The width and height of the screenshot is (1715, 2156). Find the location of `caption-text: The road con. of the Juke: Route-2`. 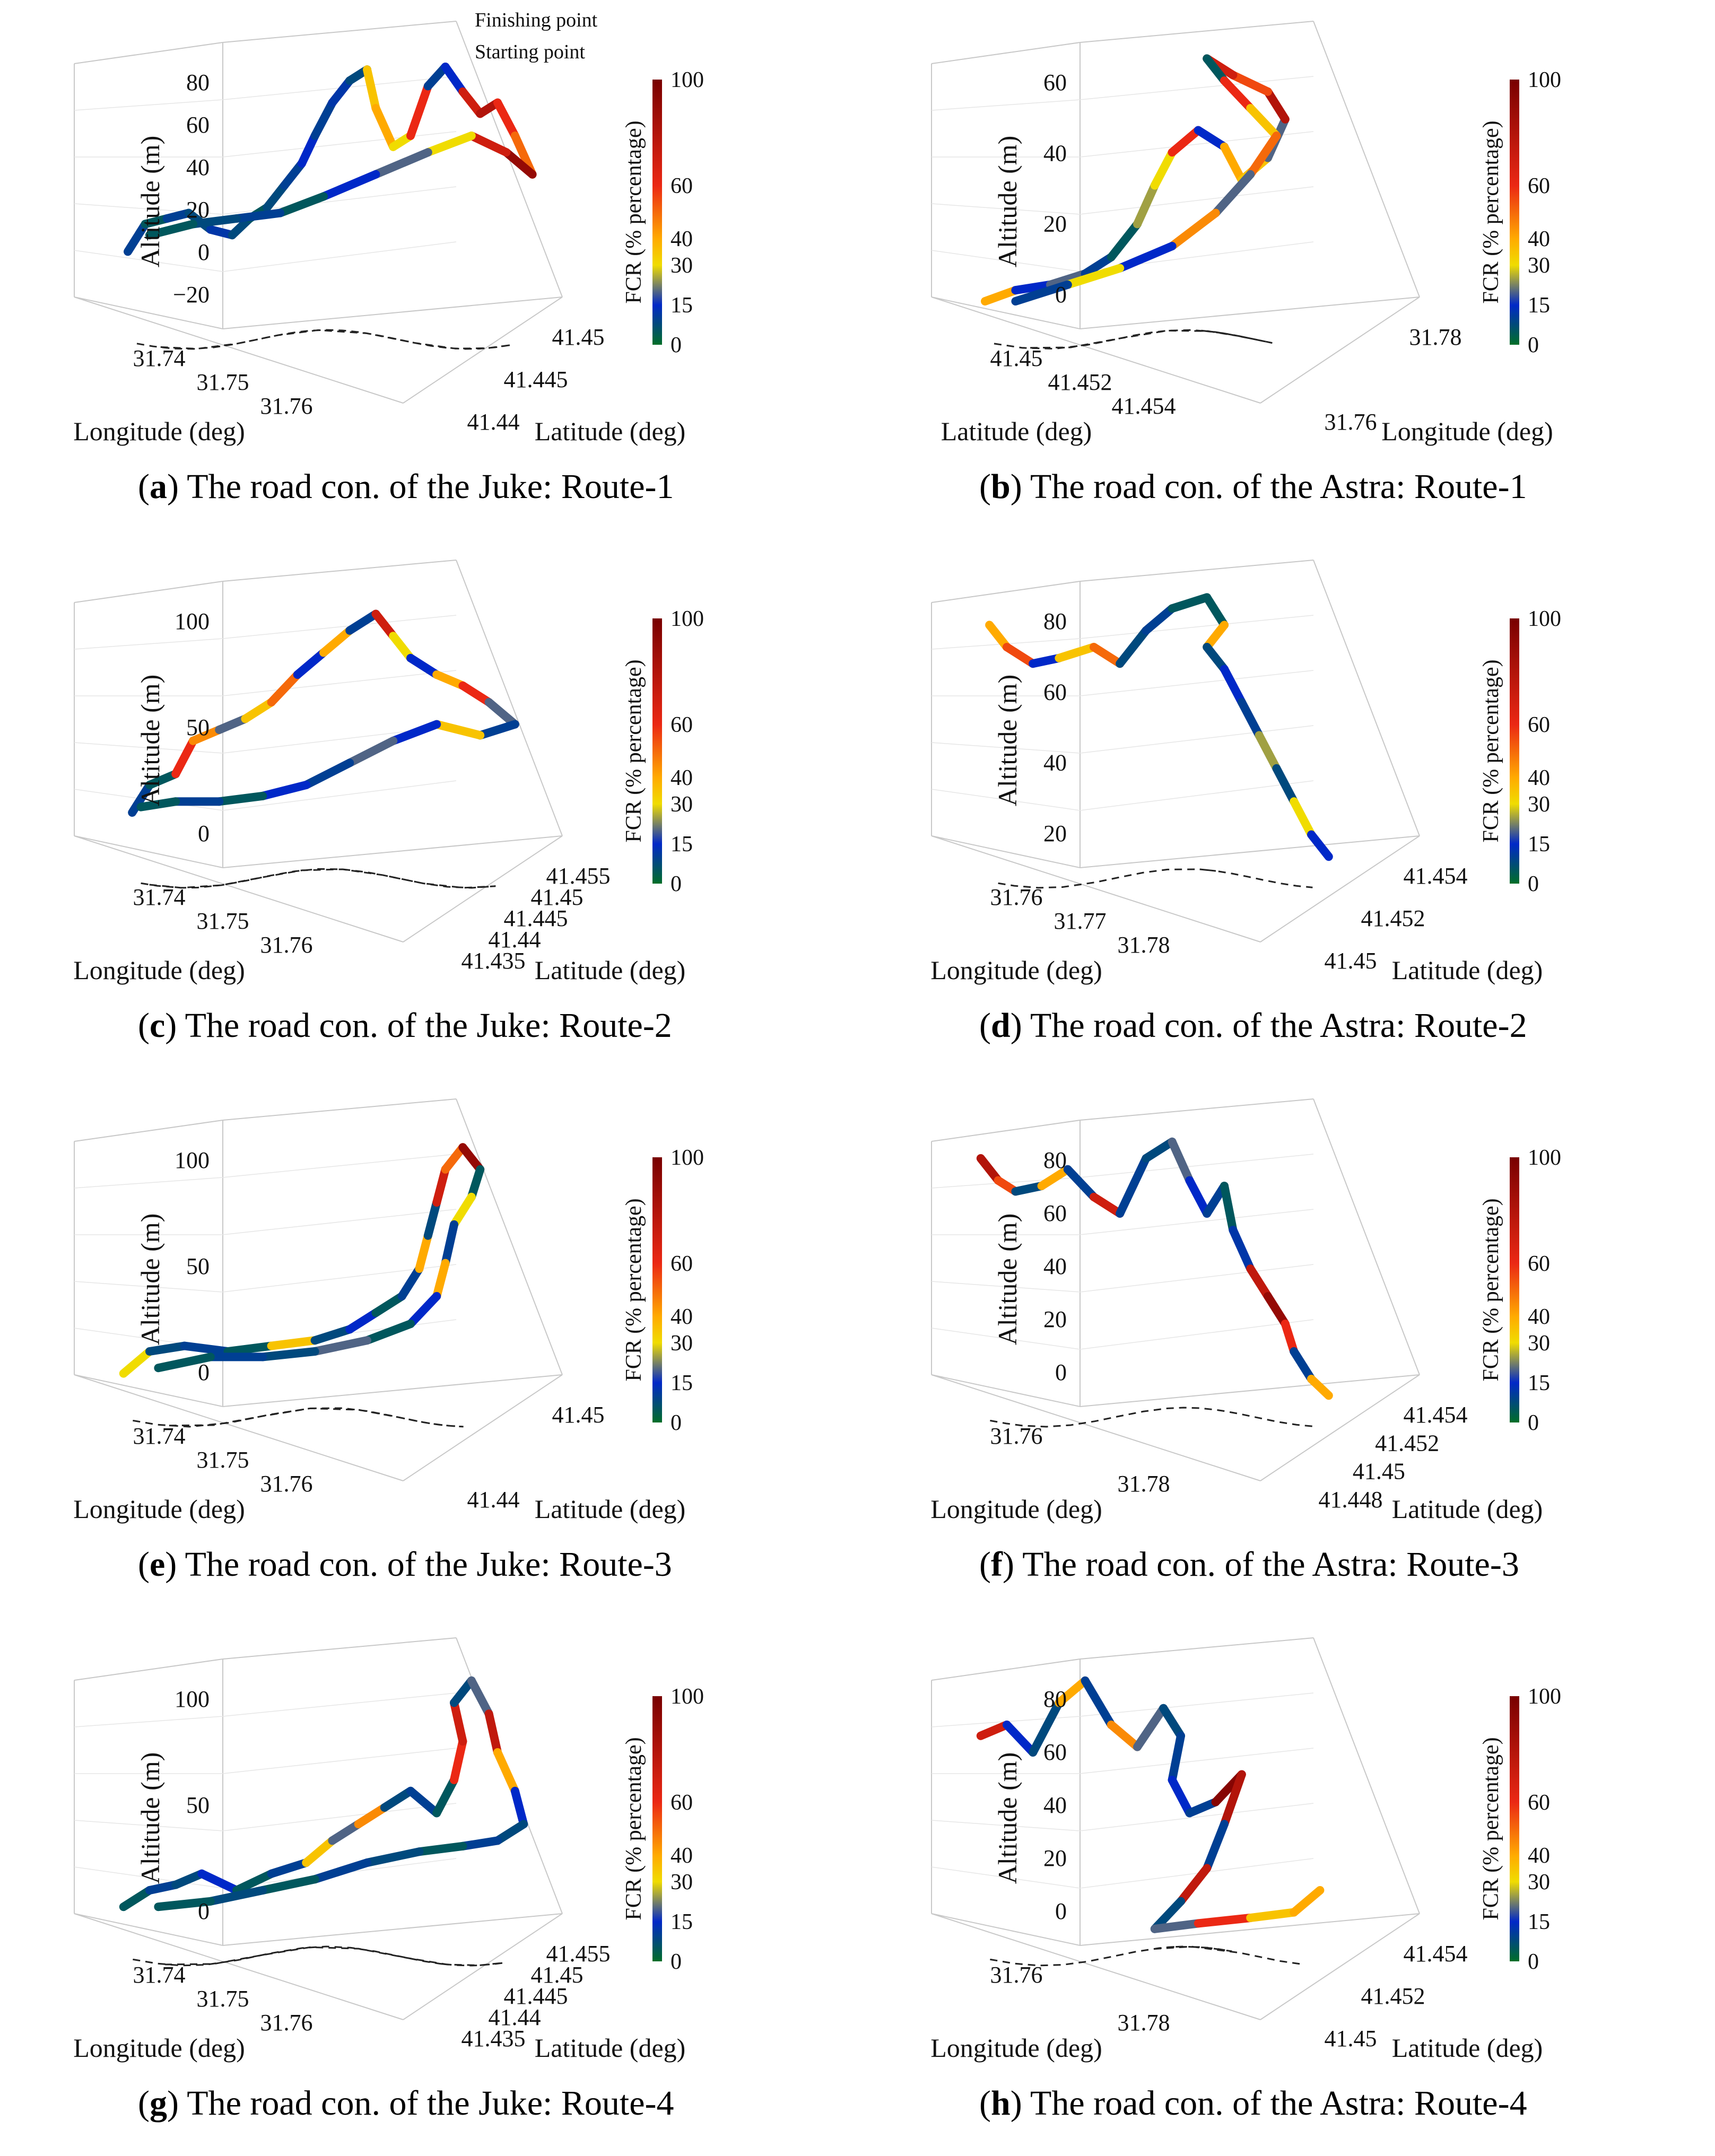

caption-text: The road con. of the Juke: Route-2 is located at coordinates (428, 1025).